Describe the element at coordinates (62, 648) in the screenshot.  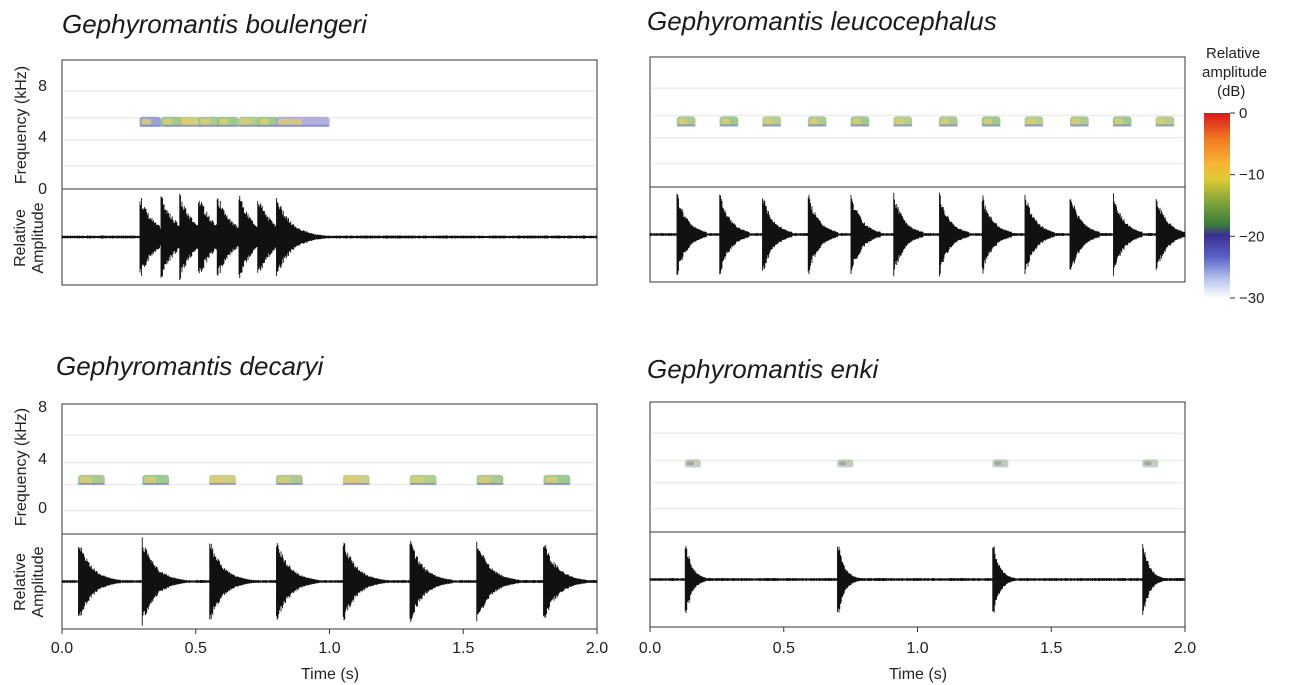
I see `time-tick-label: 0.0` at that location.